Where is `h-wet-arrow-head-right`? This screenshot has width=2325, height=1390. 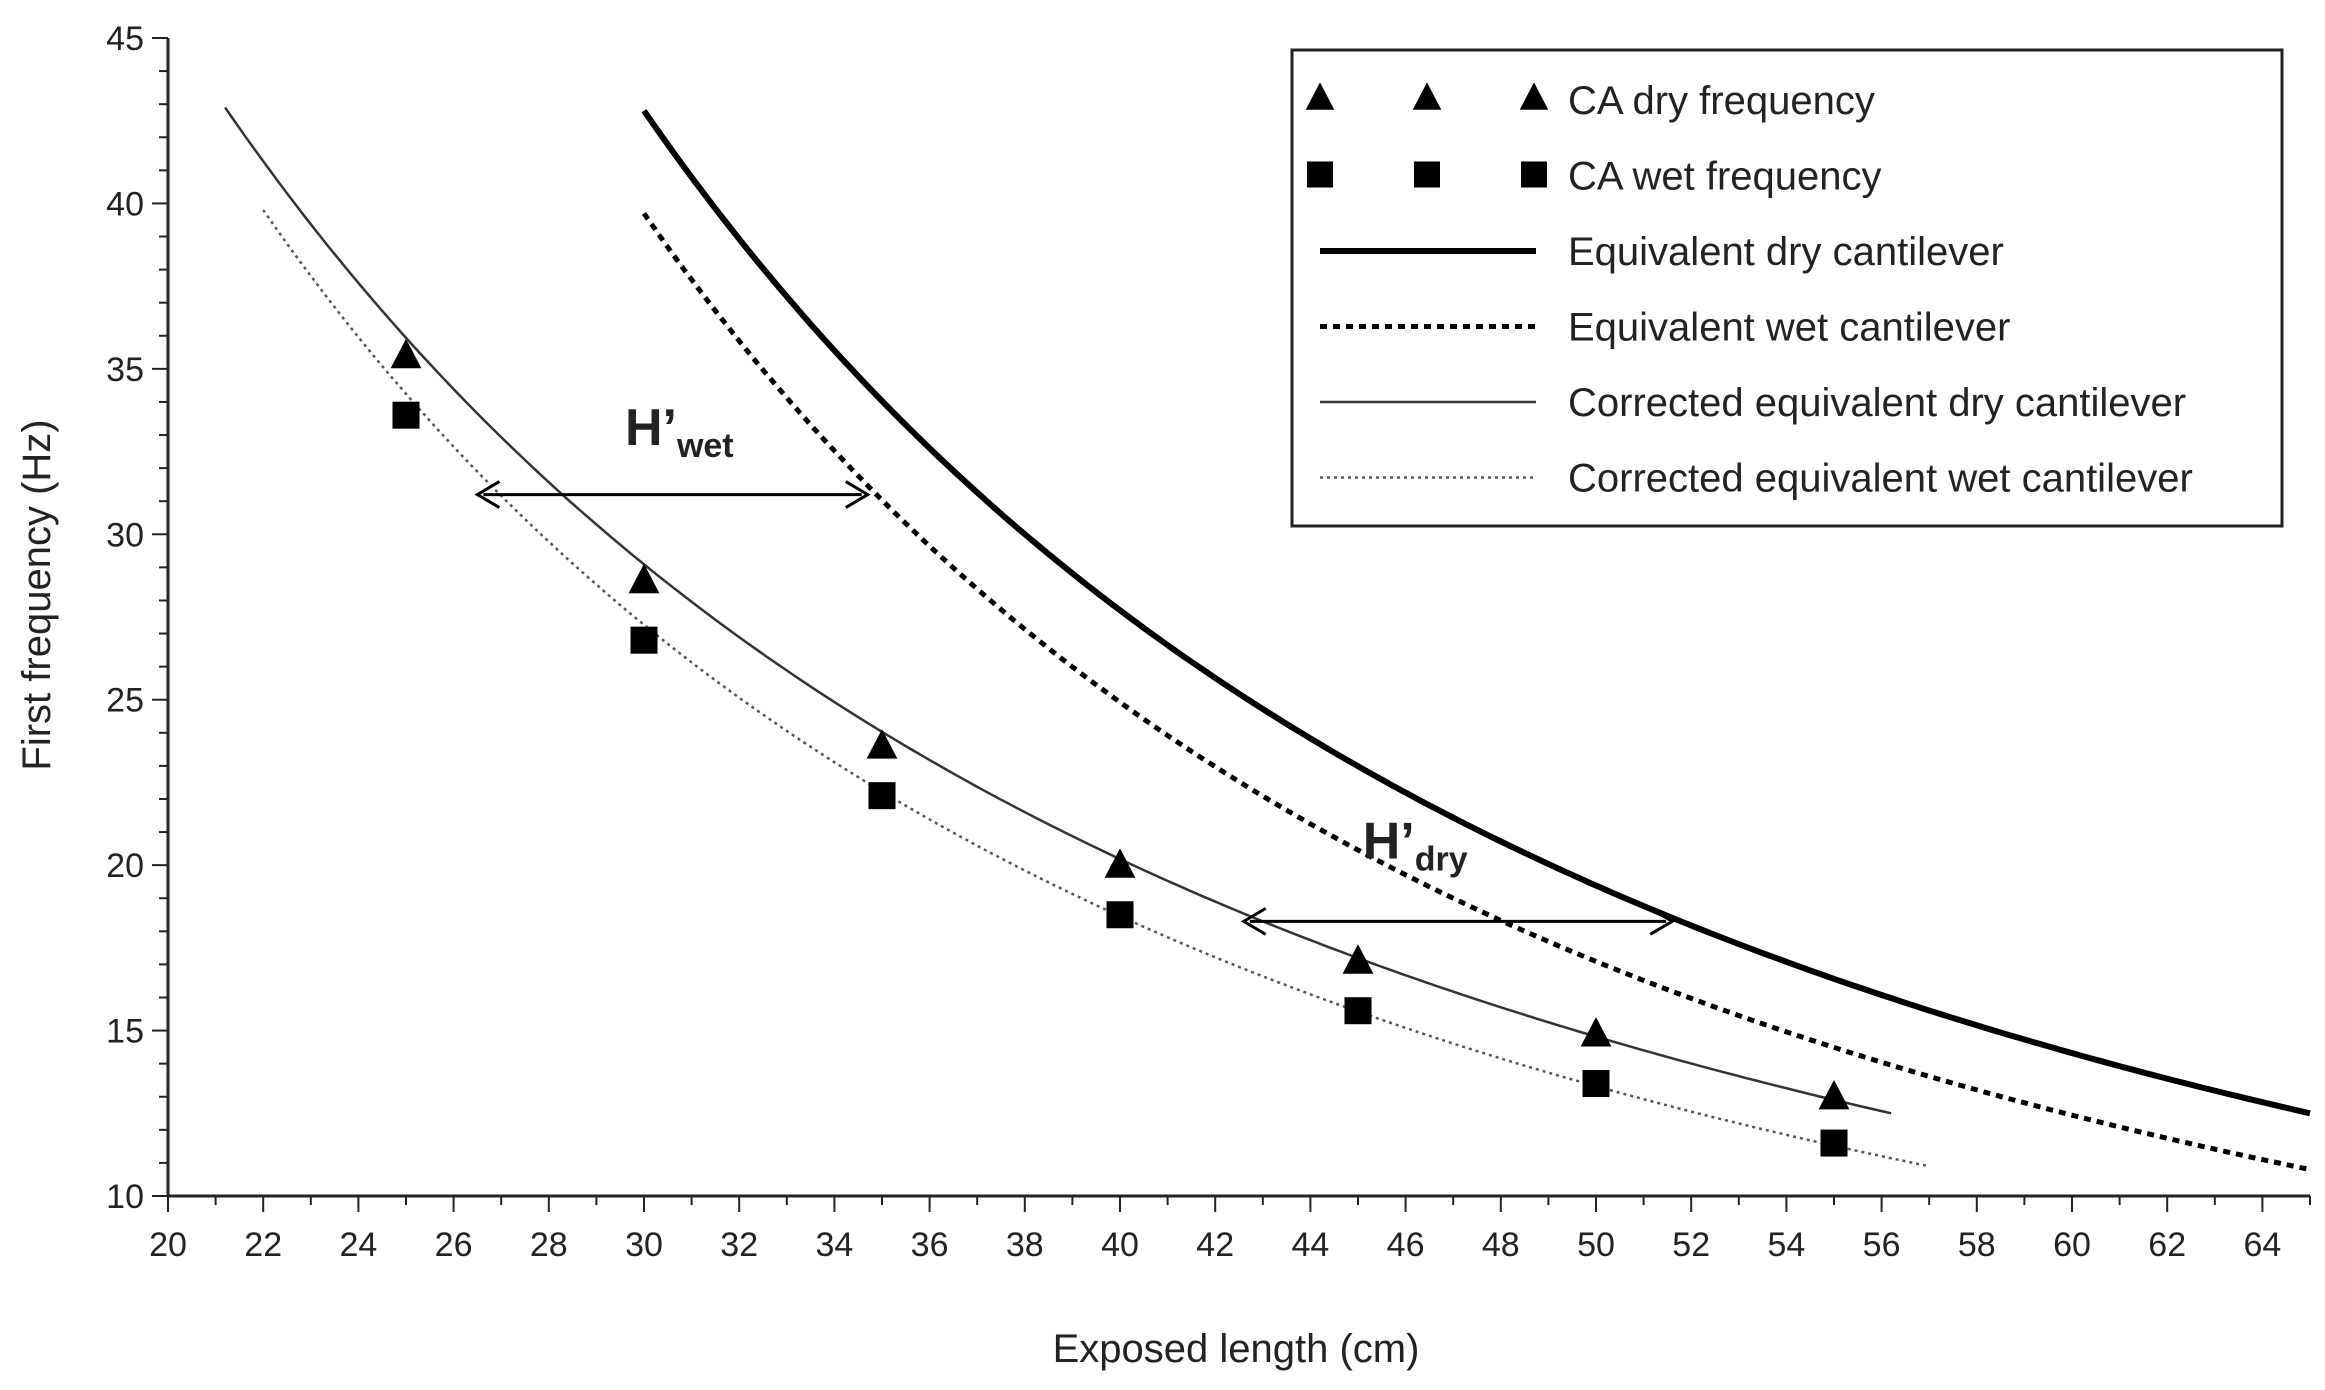
h-wet-arrow-head-right is located at coordinates (857, 494).